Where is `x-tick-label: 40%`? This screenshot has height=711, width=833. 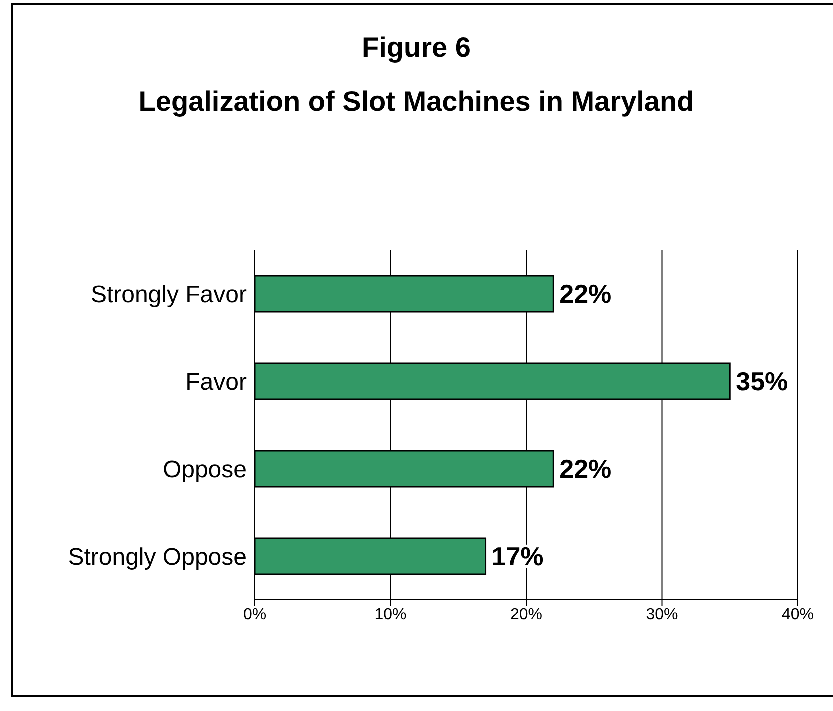 x-tick-label: 40% is located at coordinates (798, 615).